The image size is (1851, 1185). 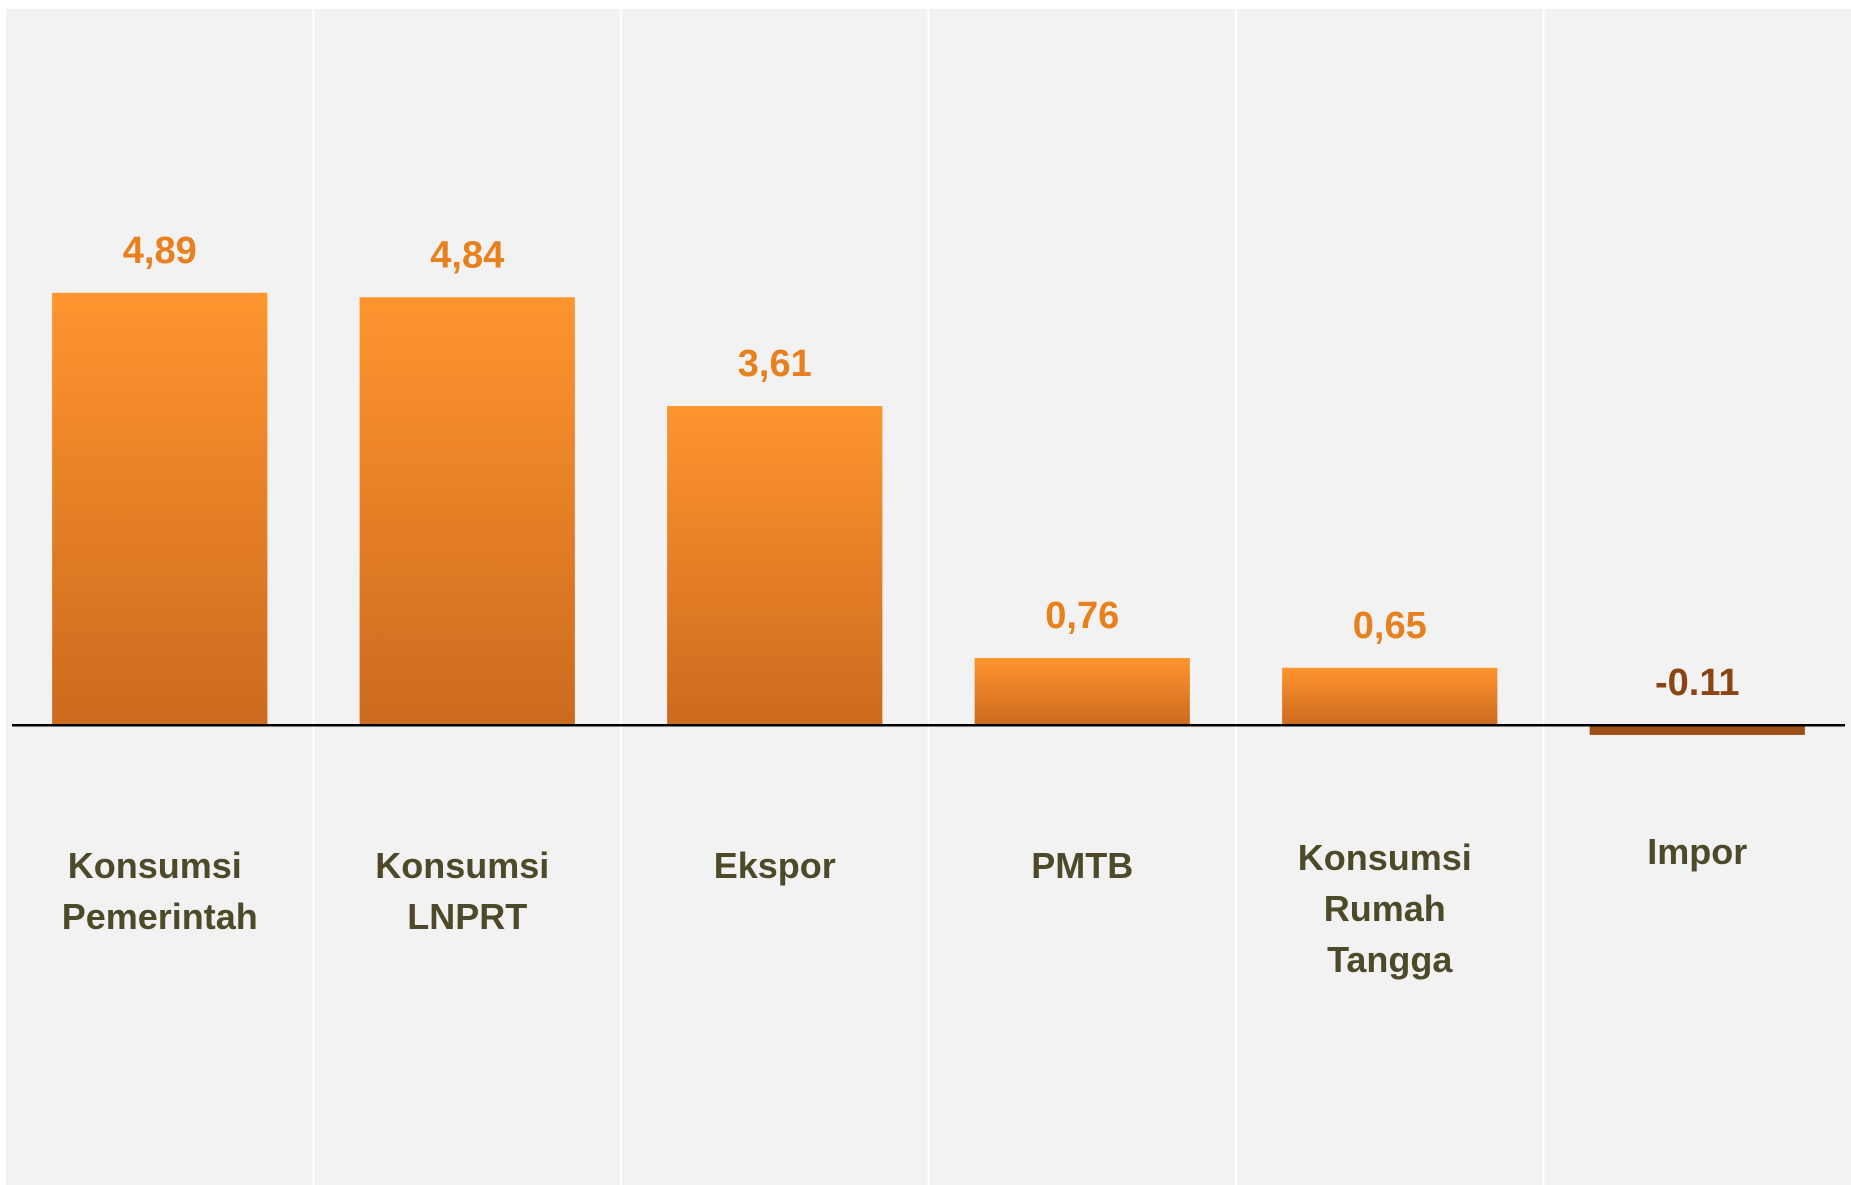 I want to click on category-label-line: PMTB, so click(x=1082, y=865).